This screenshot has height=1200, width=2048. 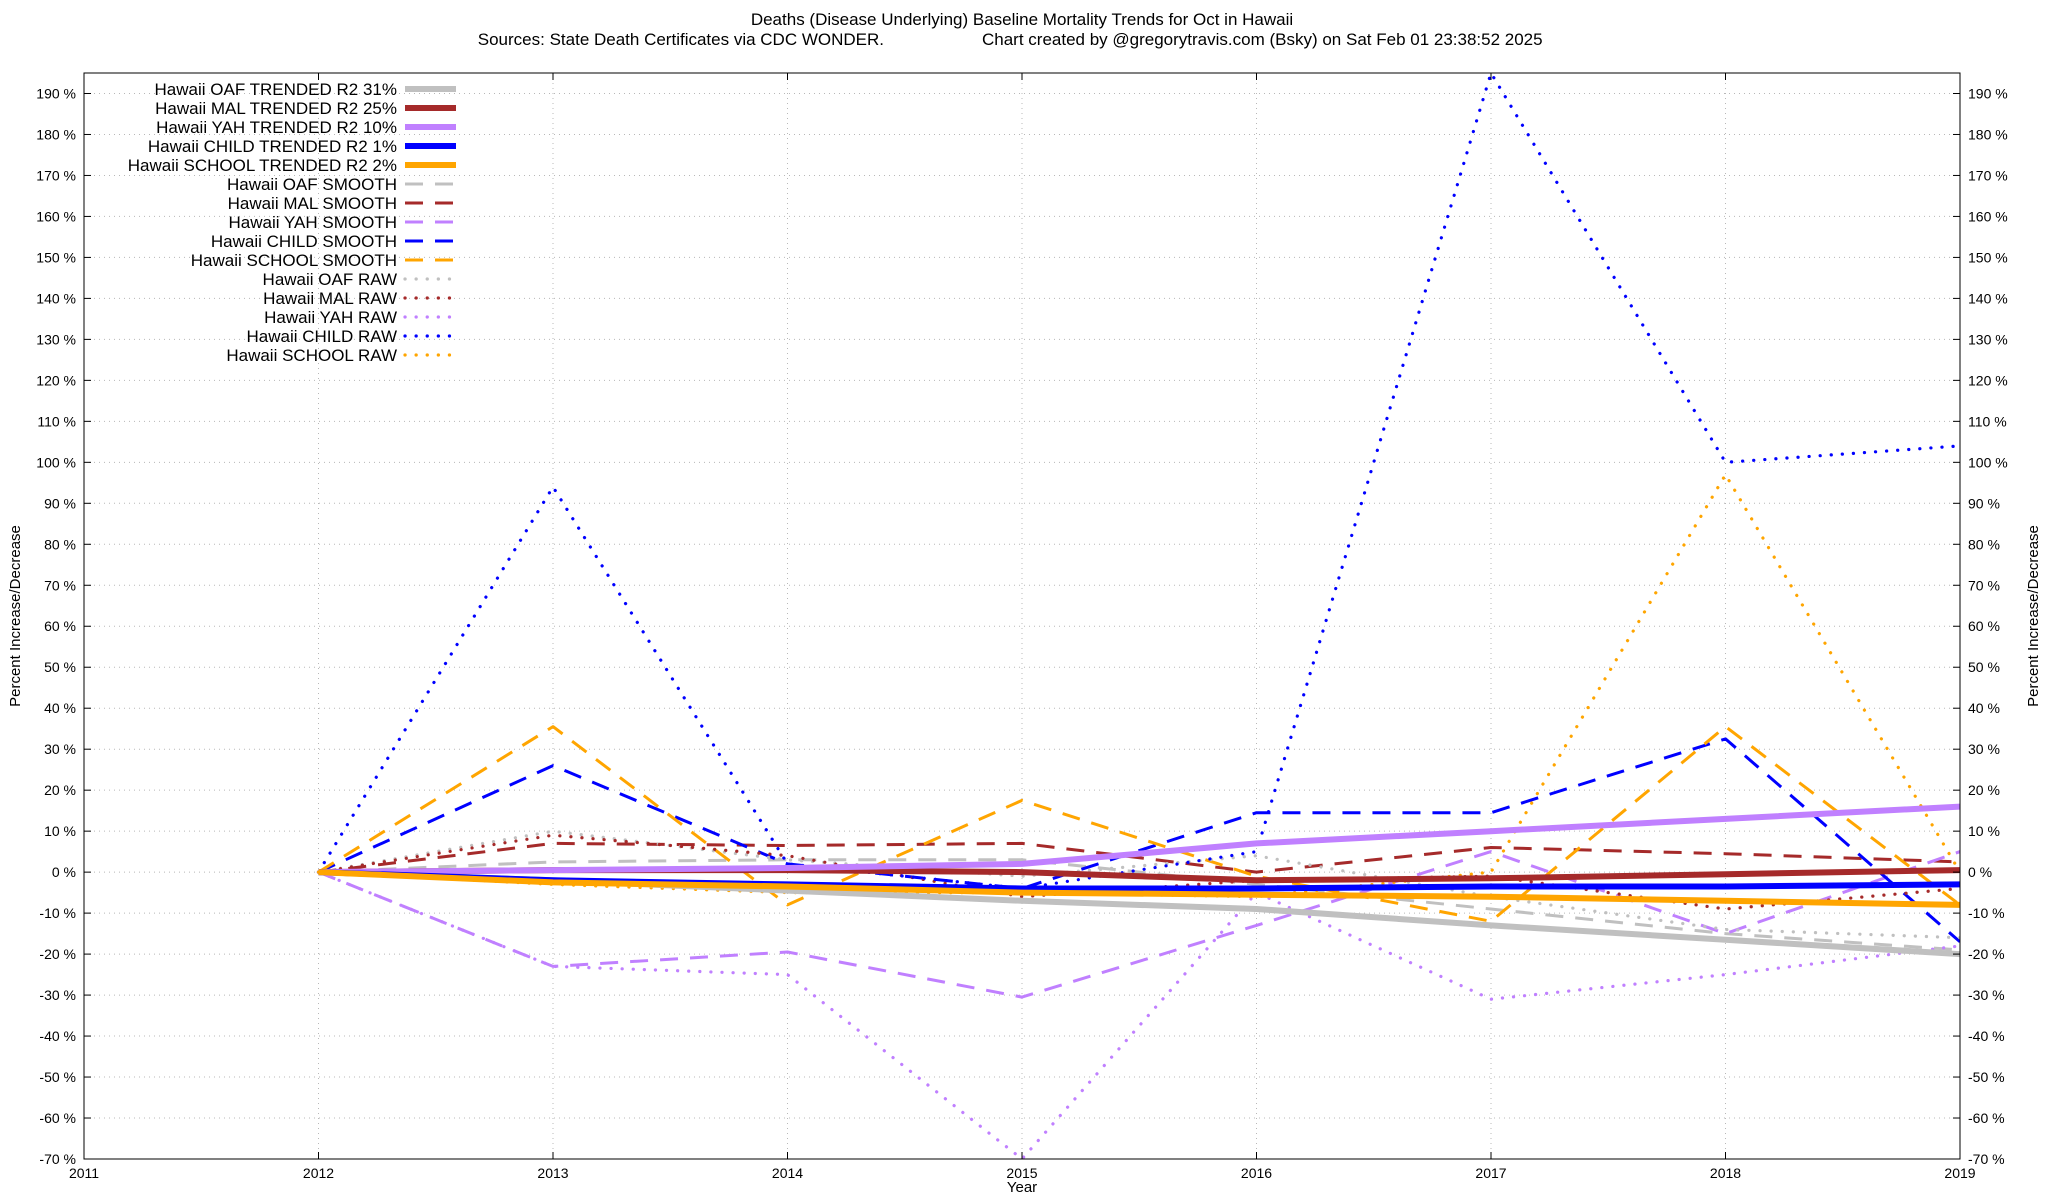 I want to click on y-tick-label-right: 10 %, so click(x=1984, y=831).